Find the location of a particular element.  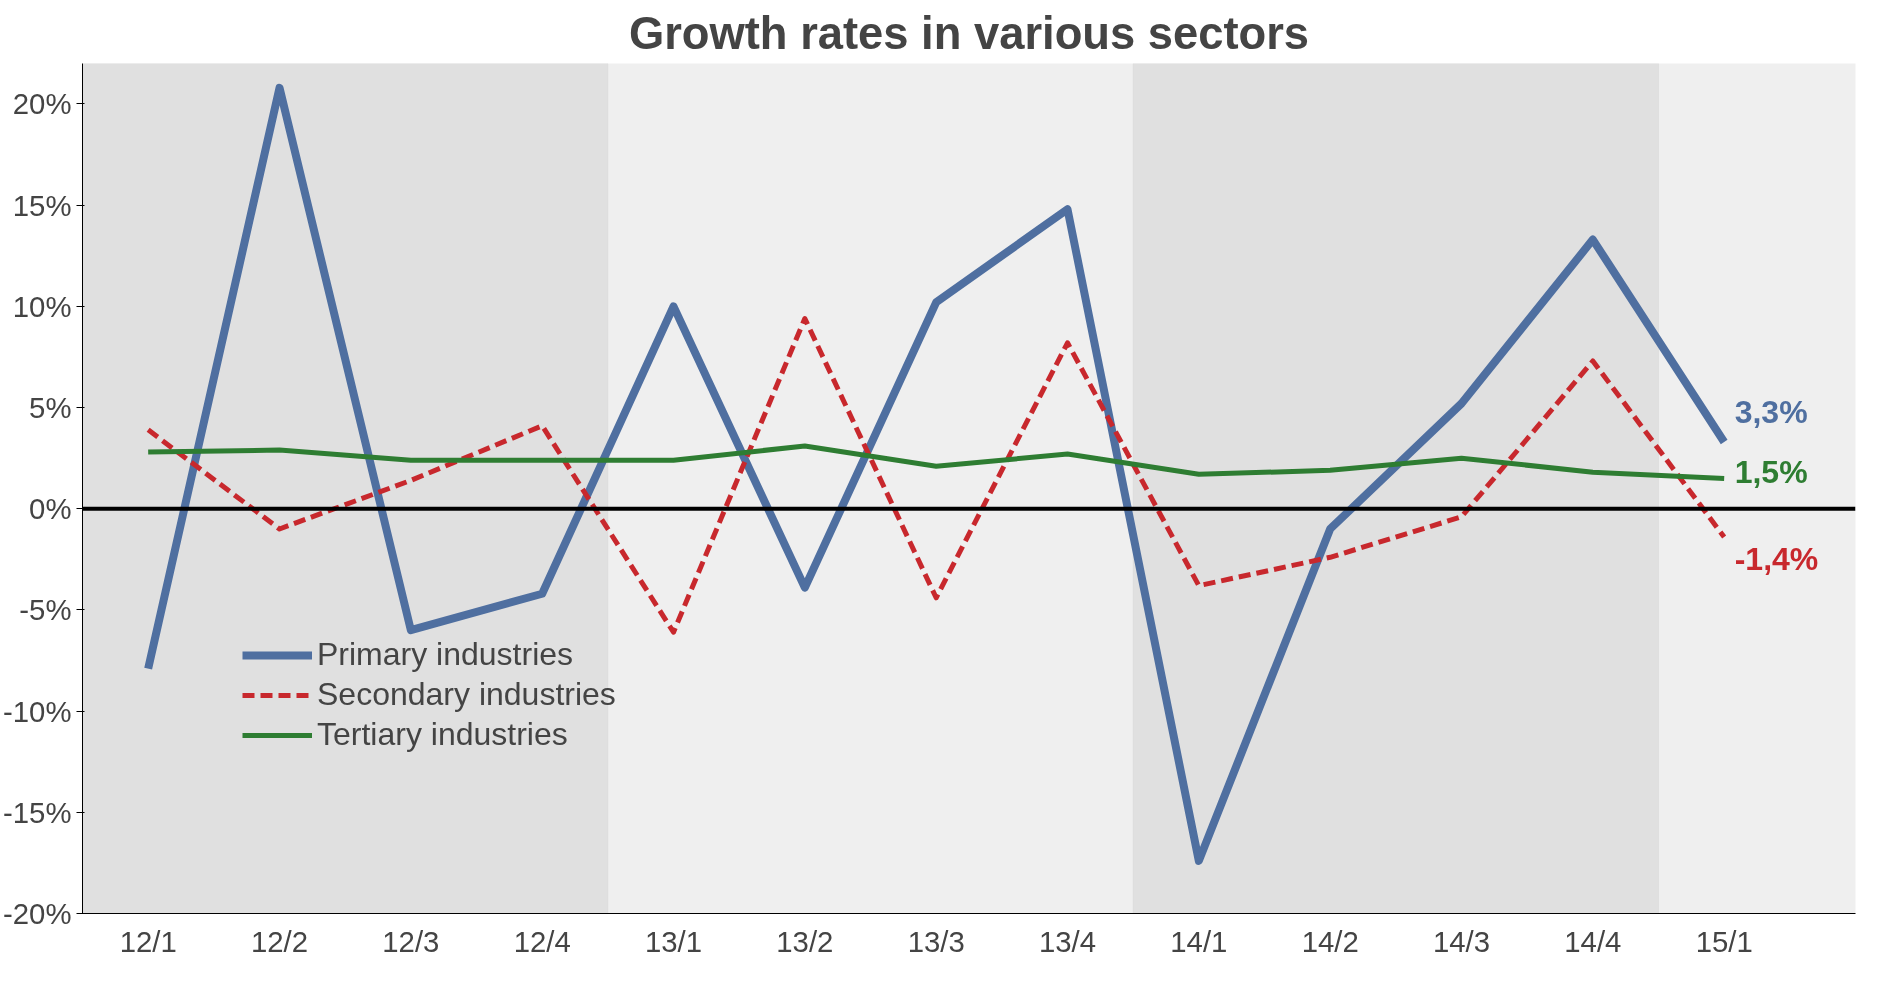

x-tick-label: 13/4 is located at coordinates (1067, 941).